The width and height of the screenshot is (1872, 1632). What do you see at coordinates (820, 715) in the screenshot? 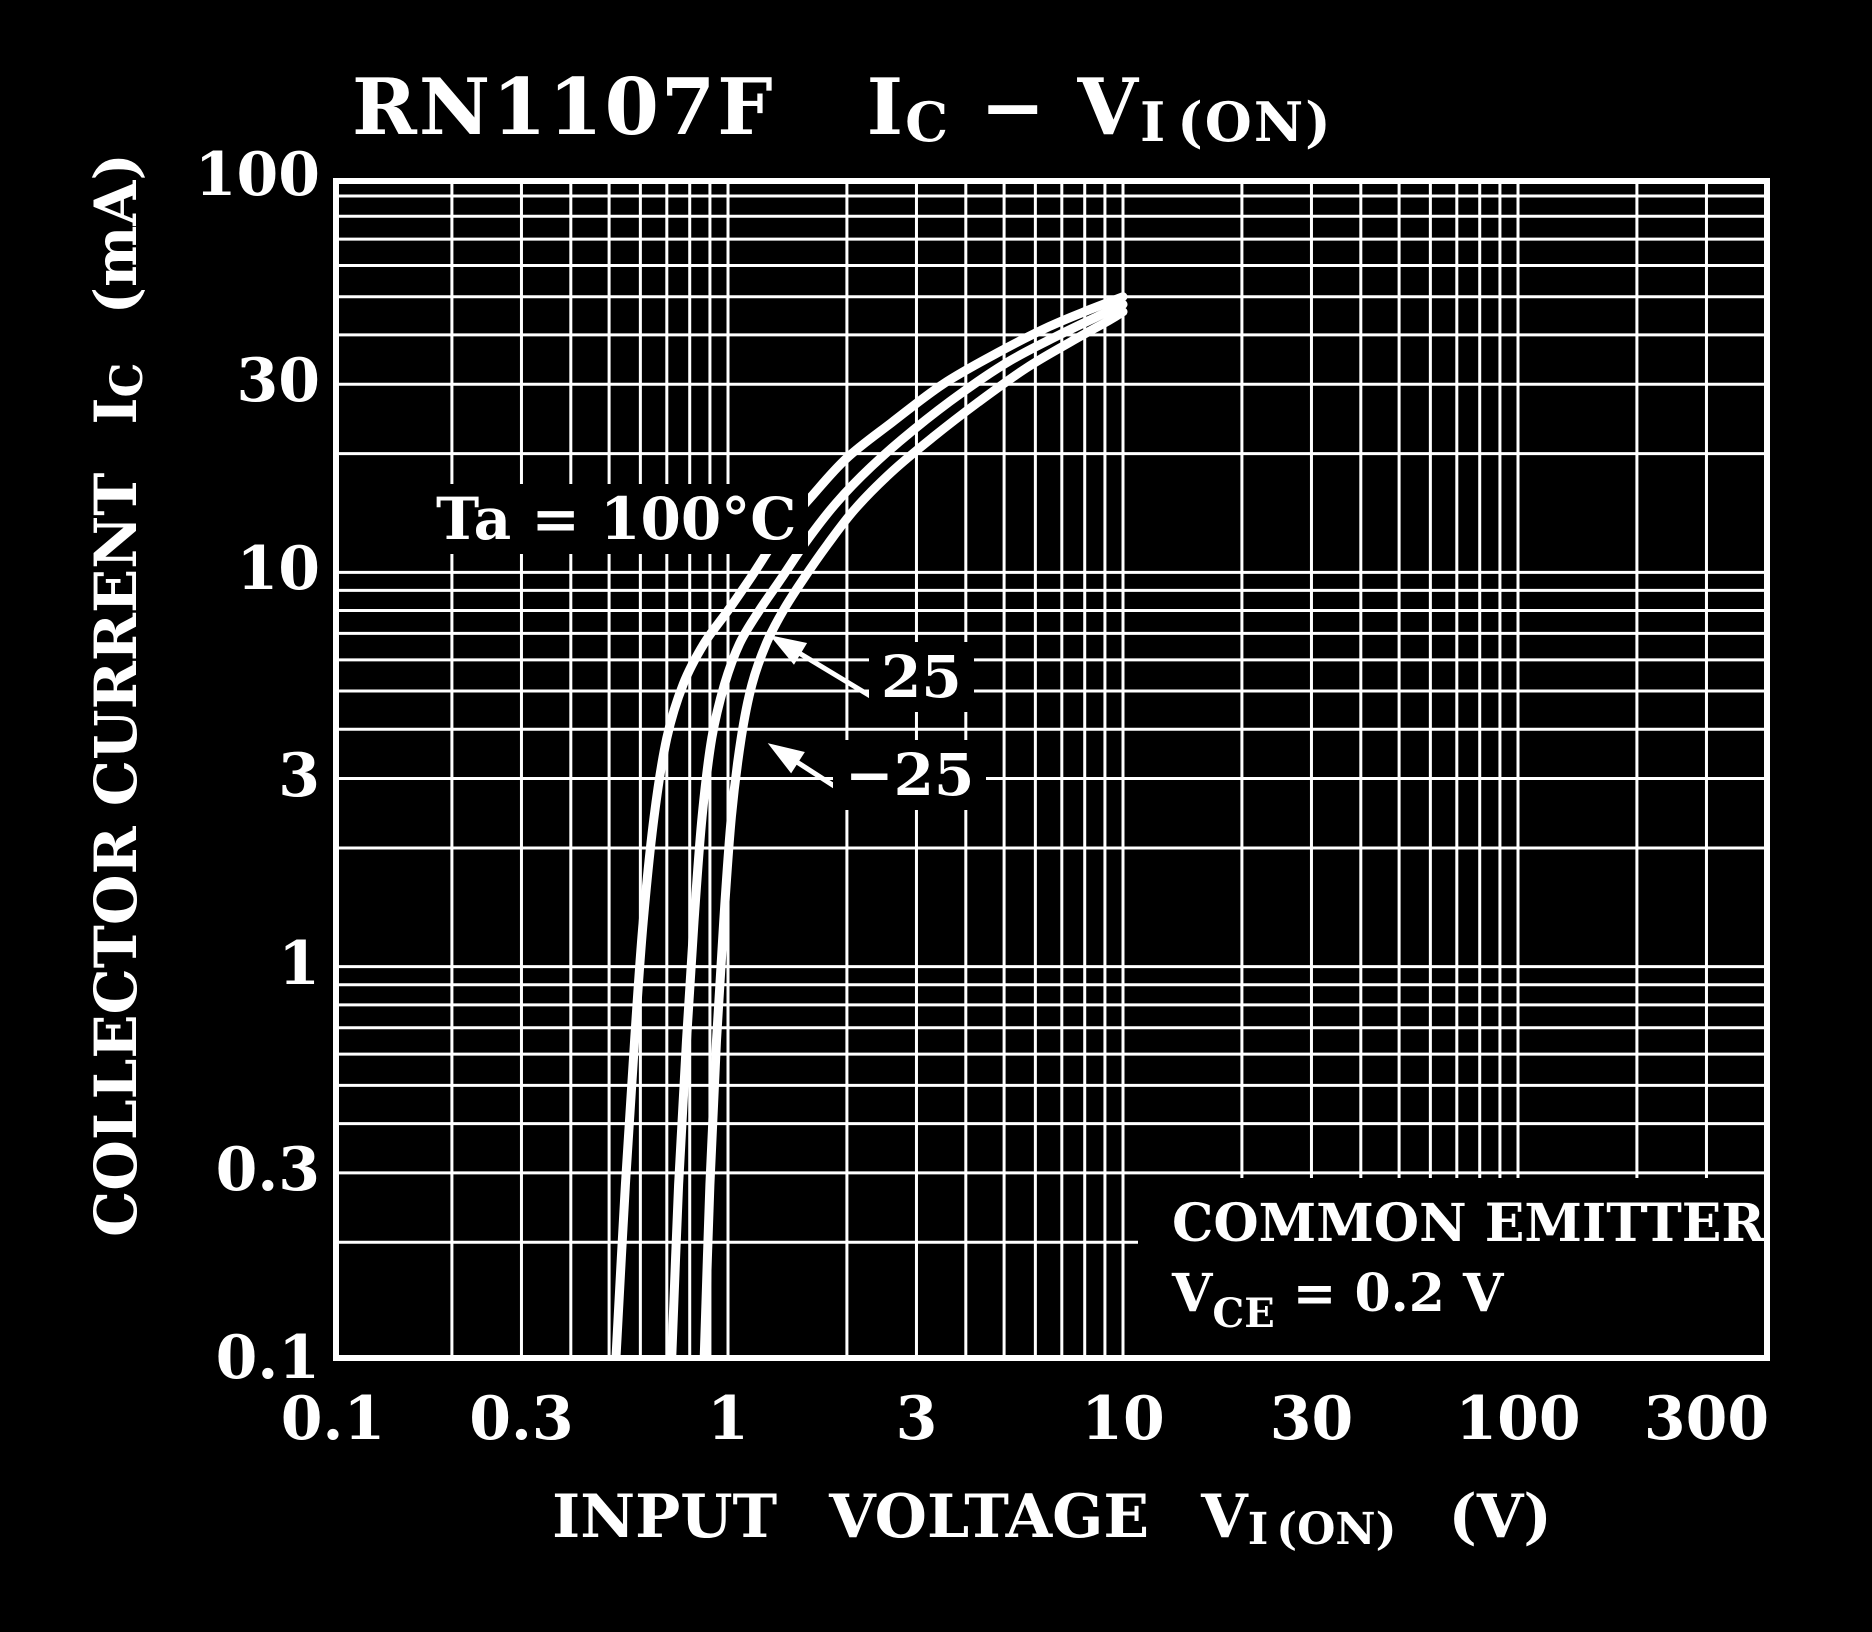
I see `annotation-arrows` at bounding box center [820, 715].